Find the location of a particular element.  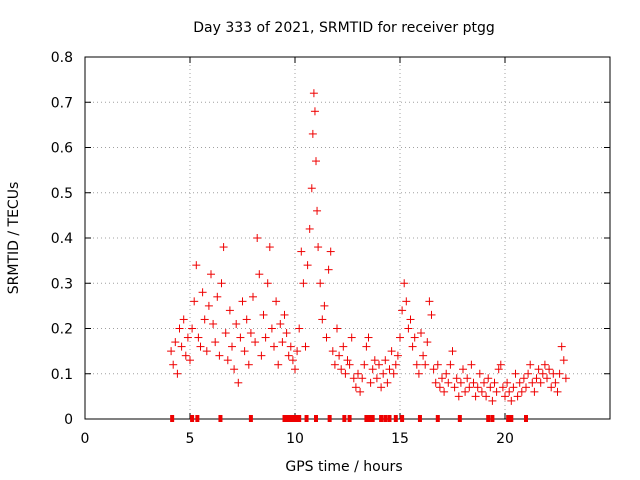

x-tick-label: 10 is located at coordinates (295, 439).